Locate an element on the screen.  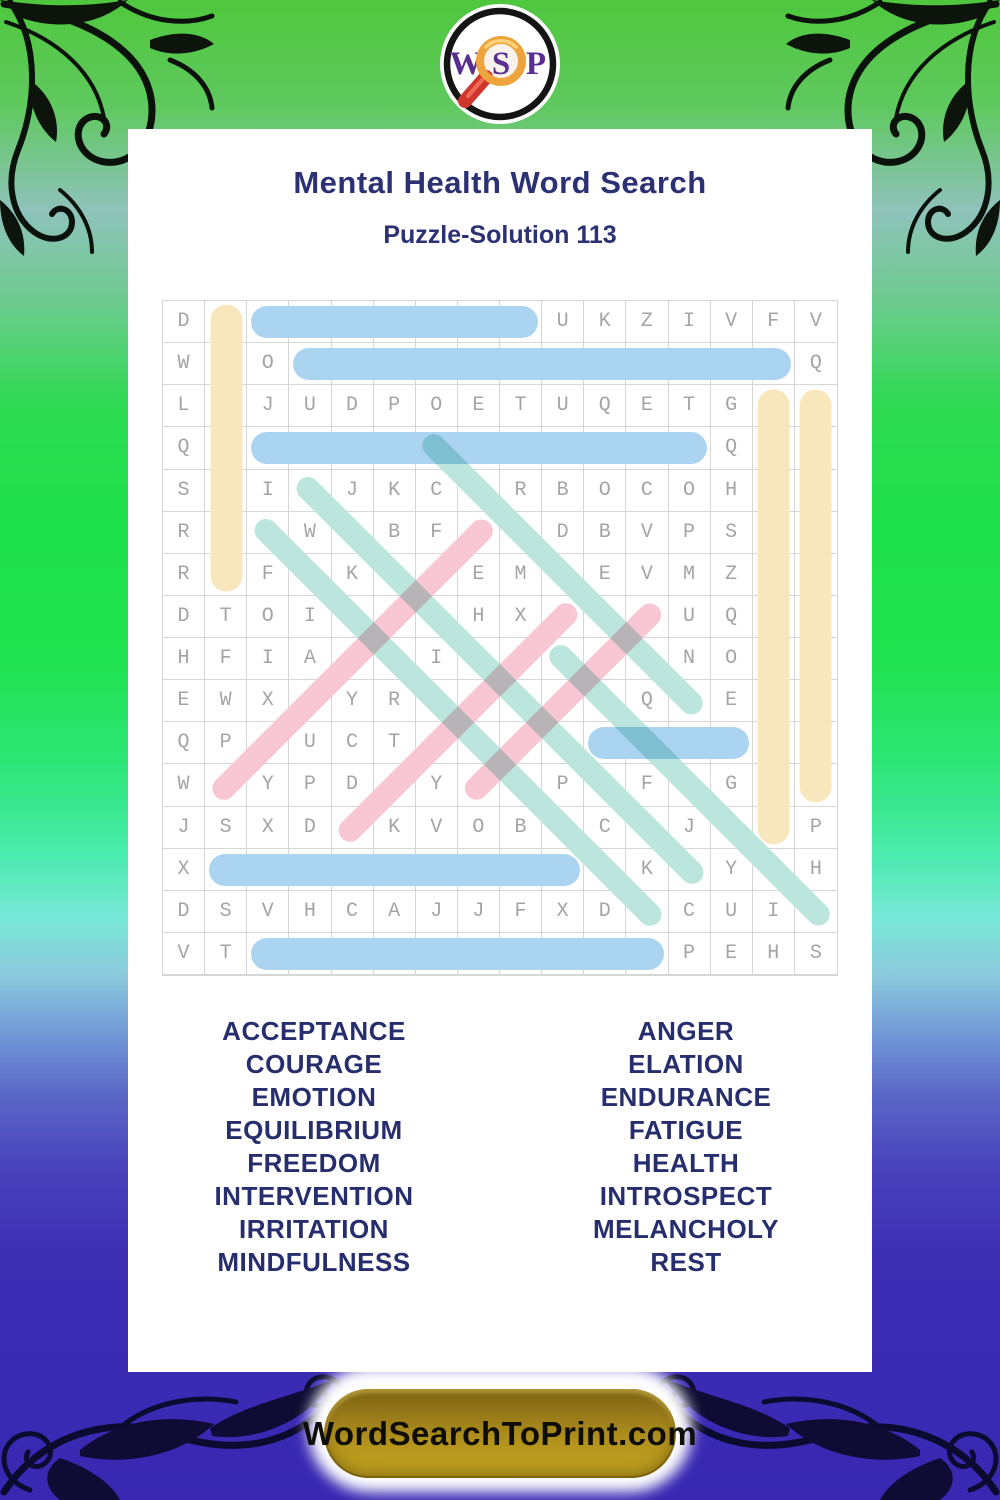
grid-cell: S is located at coordinates (731, 532).